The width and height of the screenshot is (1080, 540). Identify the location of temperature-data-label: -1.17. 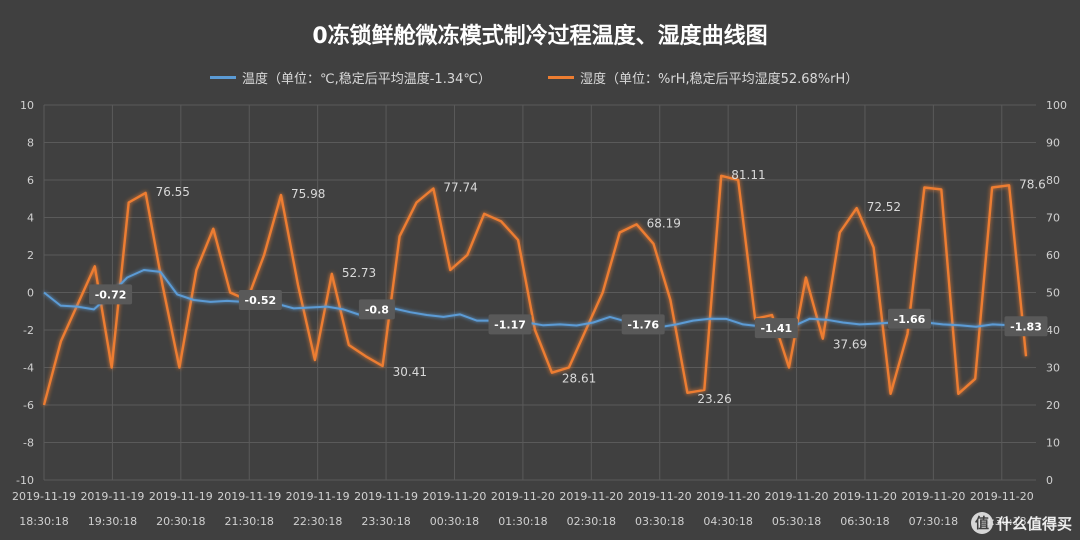
(510, 324).